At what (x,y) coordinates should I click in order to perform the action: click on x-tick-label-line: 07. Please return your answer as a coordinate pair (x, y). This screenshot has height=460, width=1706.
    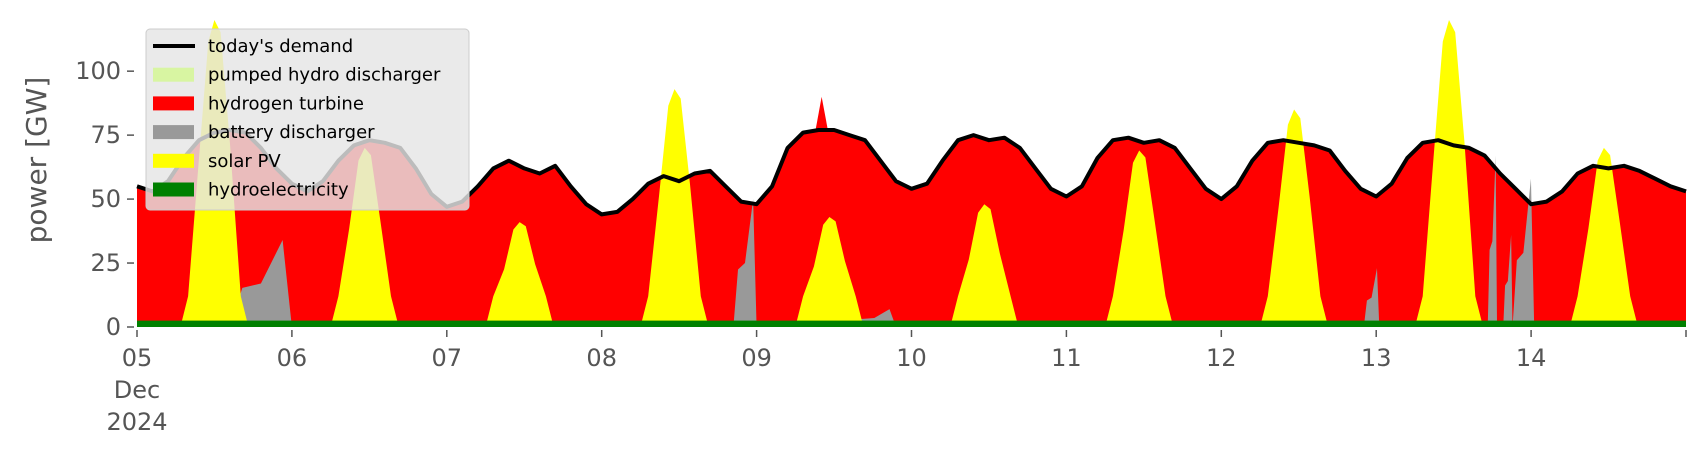
    Looking at the image, I should click on (447, 358).